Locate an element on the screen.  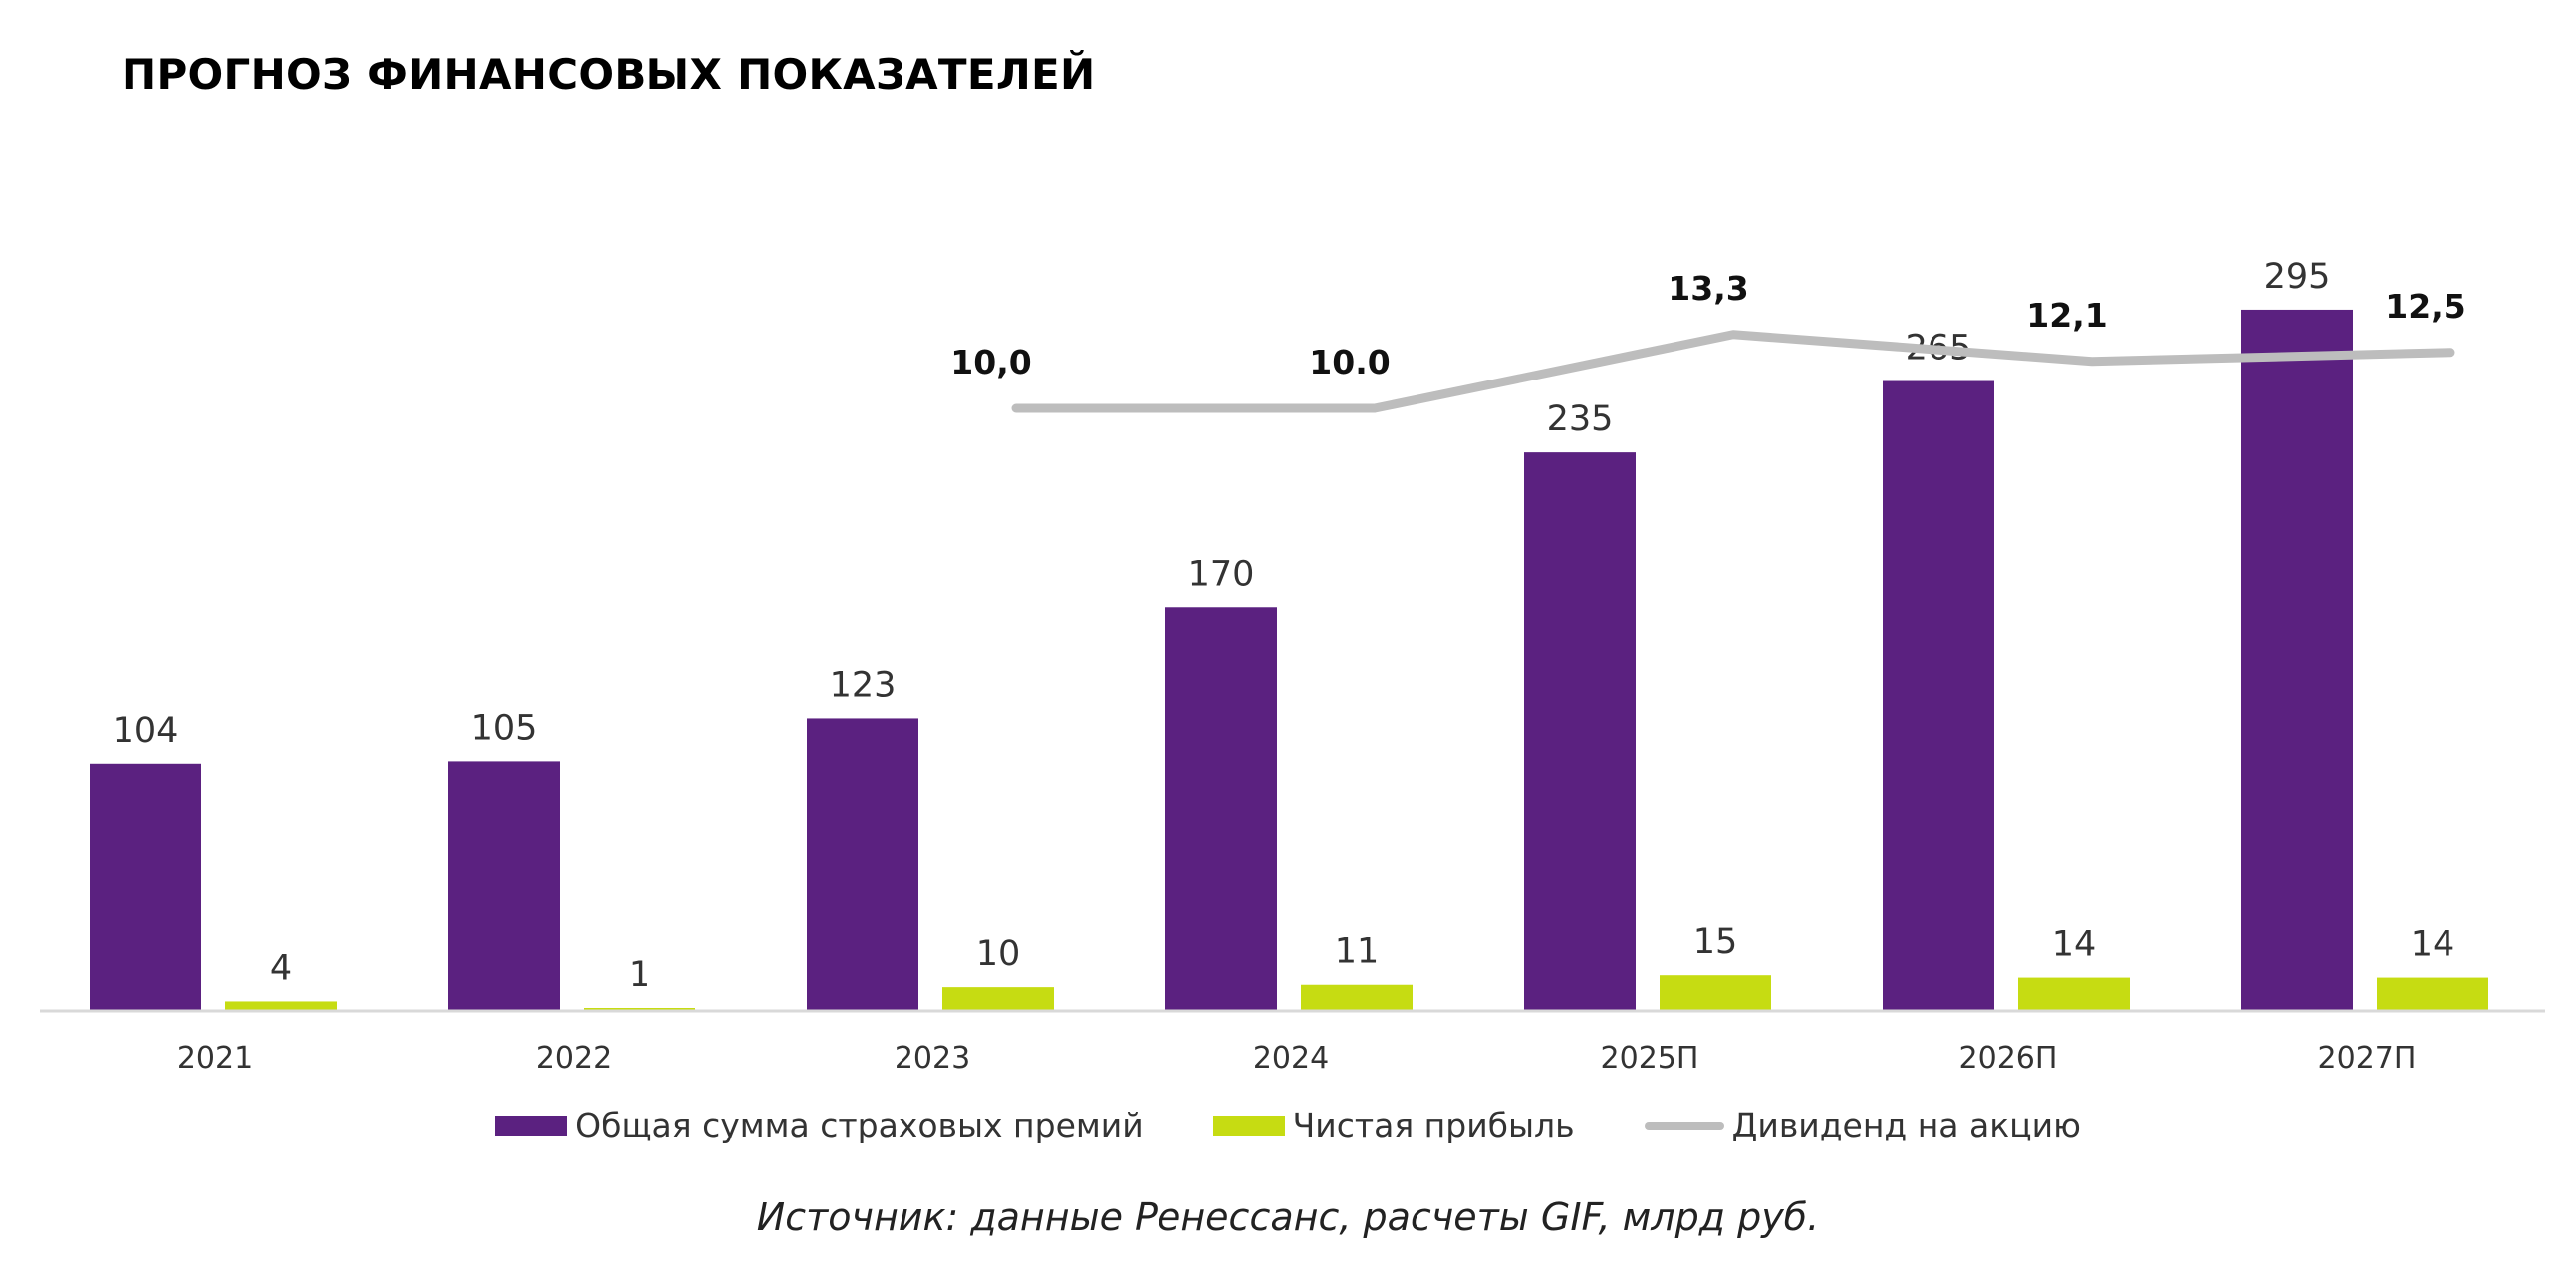
legend-swatch-profit is located at coordinates (1248, 1125).